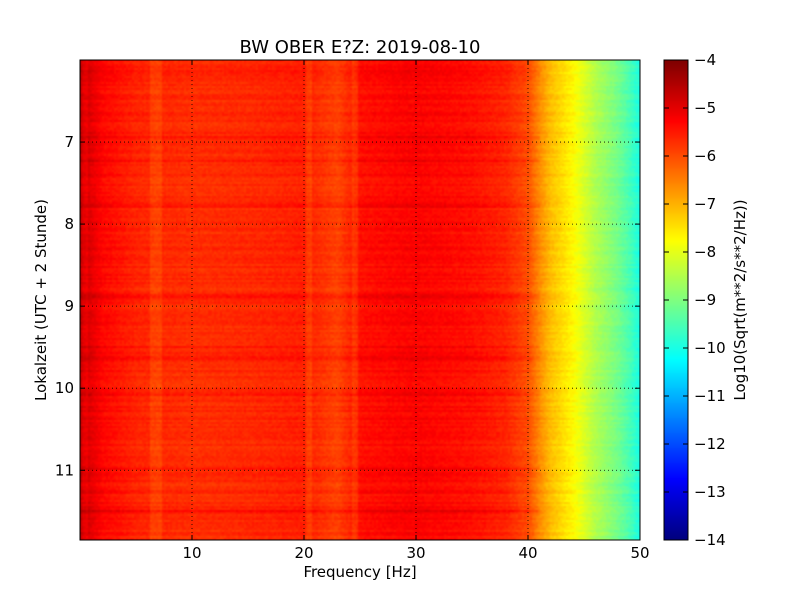  What do you see at coordinates (639, 553) in the screenshot?
I see `x-tick-label: 50` at bounding box center [639, 553].